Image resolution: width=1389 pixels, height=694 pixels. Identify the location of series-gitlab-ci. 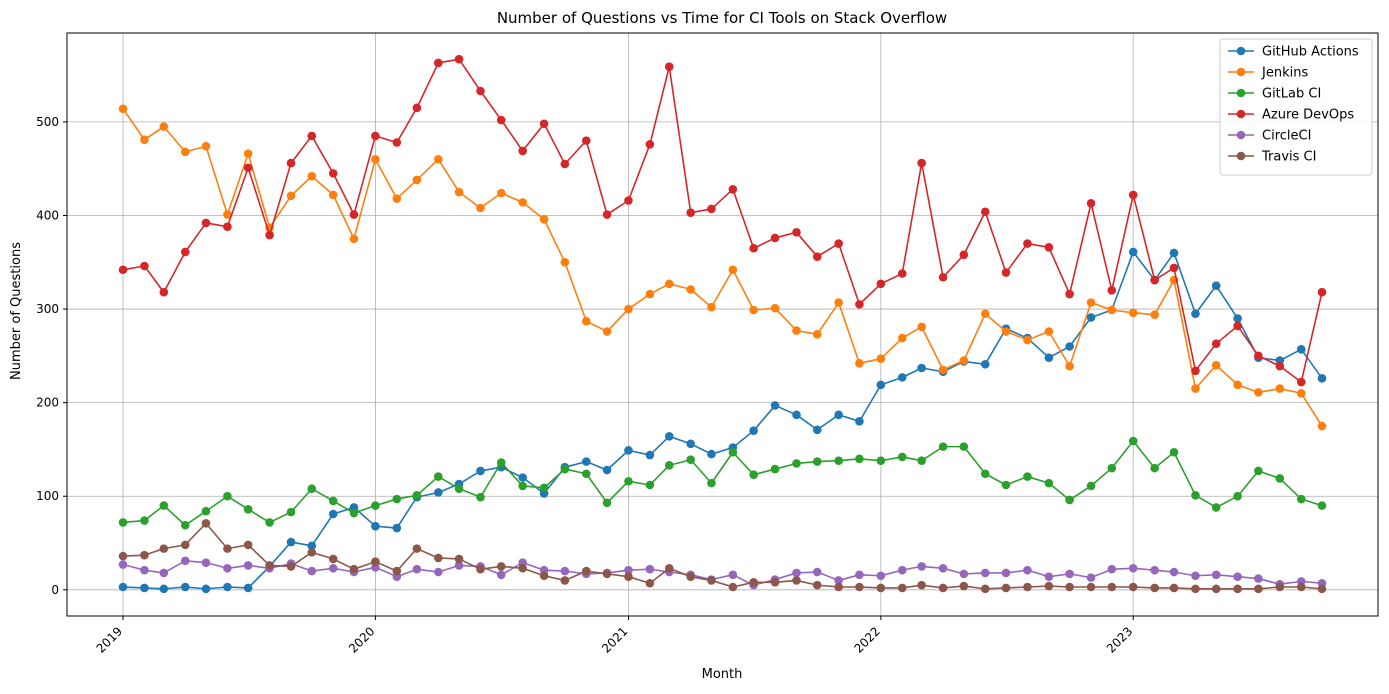
(722, 483).